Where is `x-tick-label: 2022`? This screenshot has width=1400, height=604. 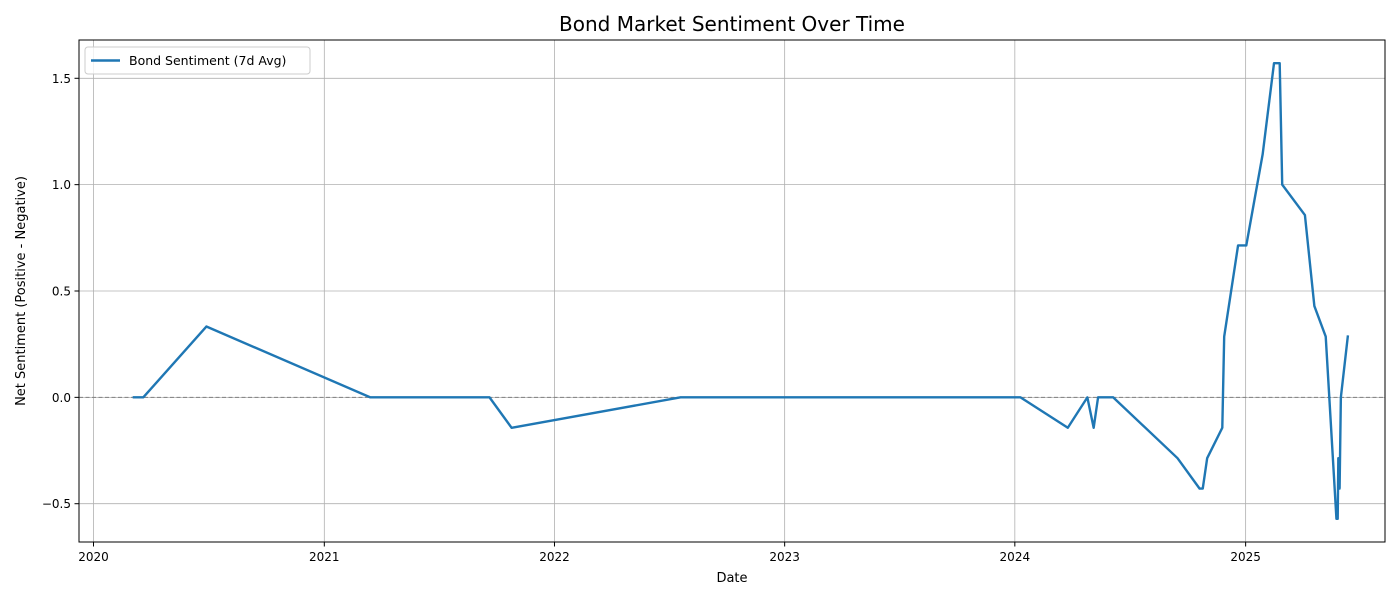 x-tick-label: 2022 is located at coordinates (554, 557).